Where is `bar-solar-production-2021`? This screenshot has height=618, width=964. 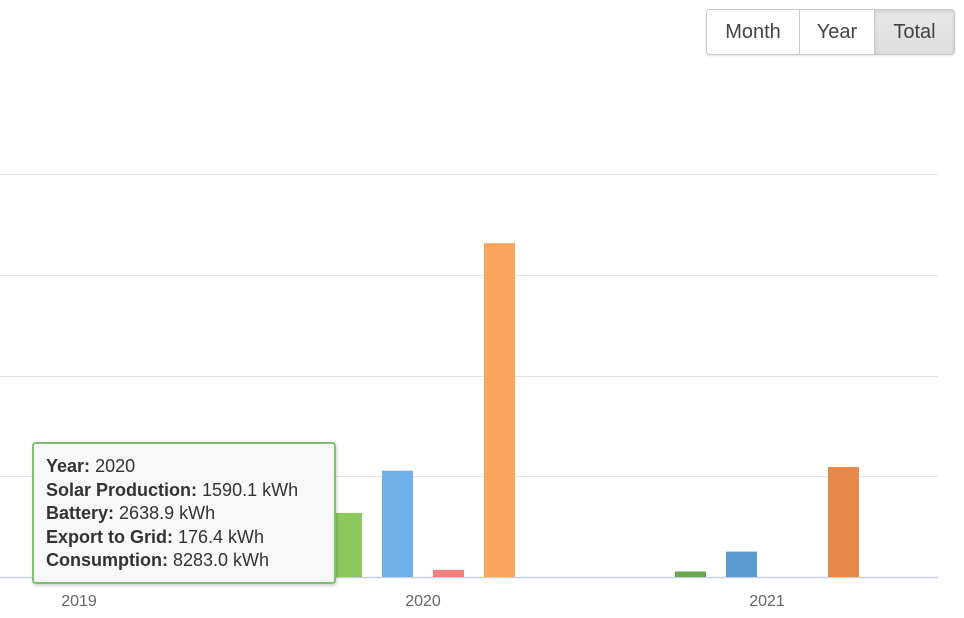 bar-solar-production-2021 is located at coordinates (690, 574).